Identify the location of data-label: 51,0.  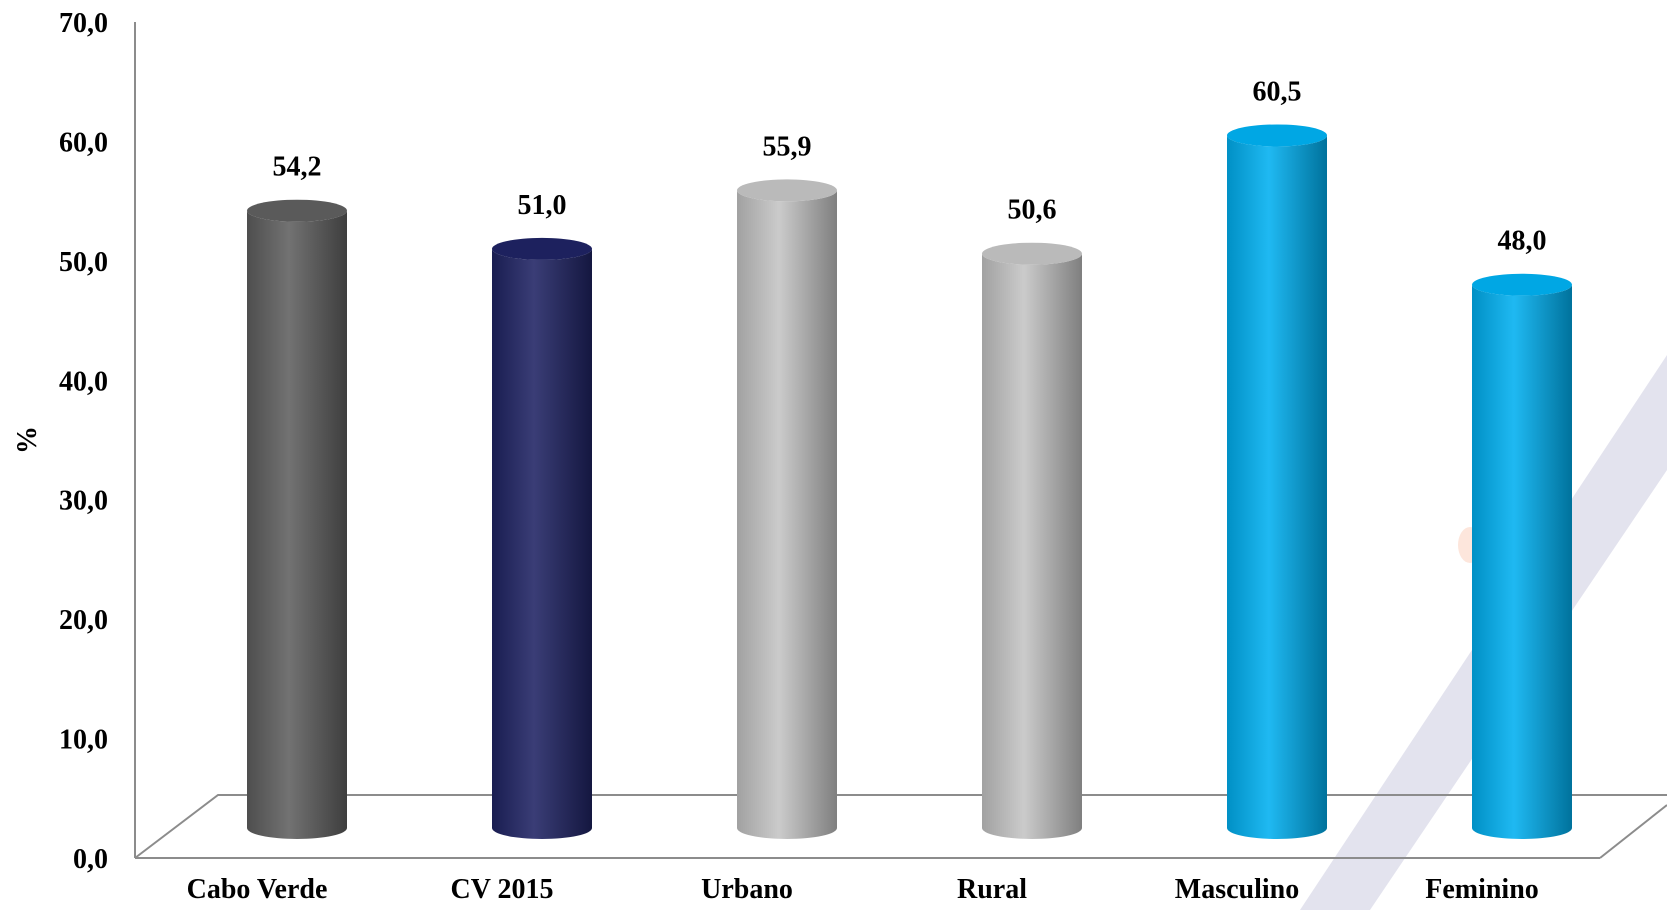
(542, 205).